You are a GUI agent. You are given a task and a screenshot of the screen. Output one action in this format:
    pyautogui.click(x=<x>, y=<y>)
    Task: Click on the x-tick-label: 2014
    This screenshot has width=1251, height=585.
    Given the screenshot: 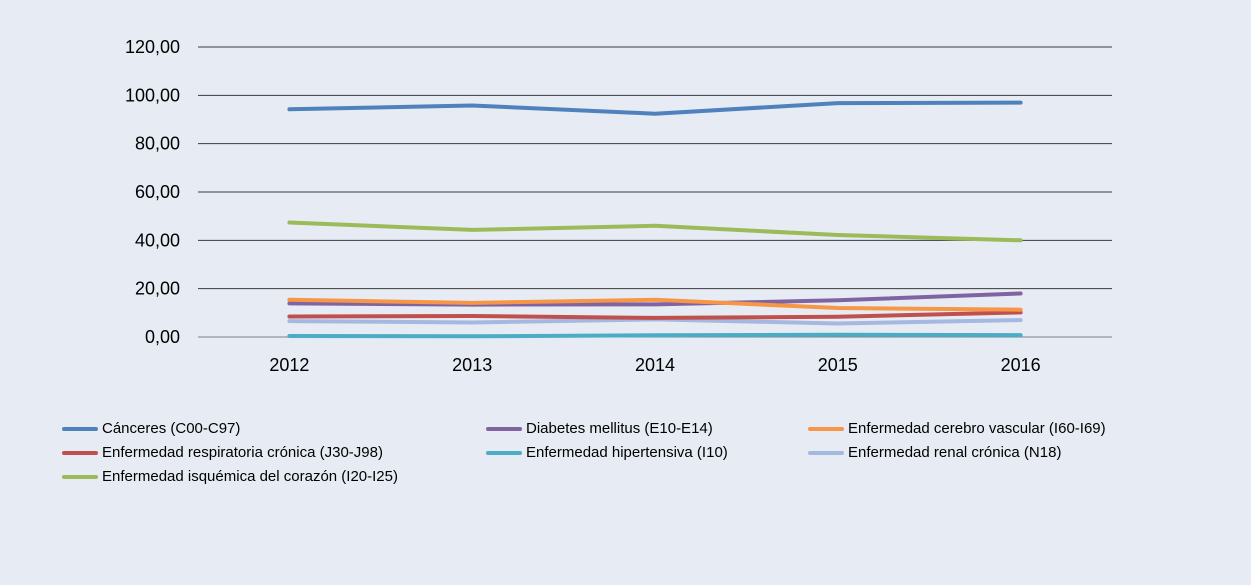 What is the action you would take?
    pyautogui.click(x=655, y=365)
    